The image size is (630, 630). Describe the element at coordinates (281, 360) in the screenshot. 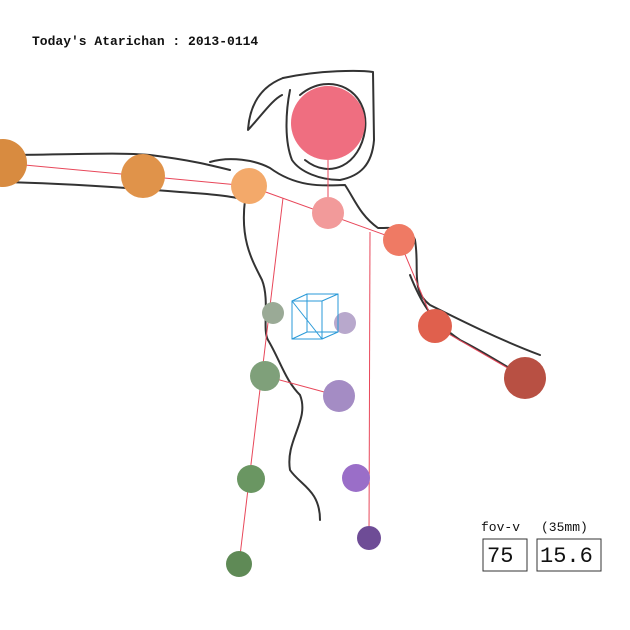

I see `sketch-torso-left` at that location.